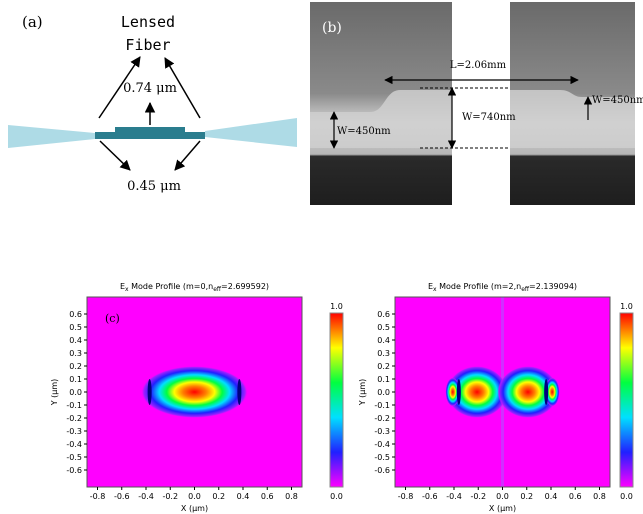 Image resolution: width=643 pixels, height=514 pixels. What do you see at coordinates (150, 130) in the screenshot?
I see `waveguide-center` at bounding box center [150, 130].